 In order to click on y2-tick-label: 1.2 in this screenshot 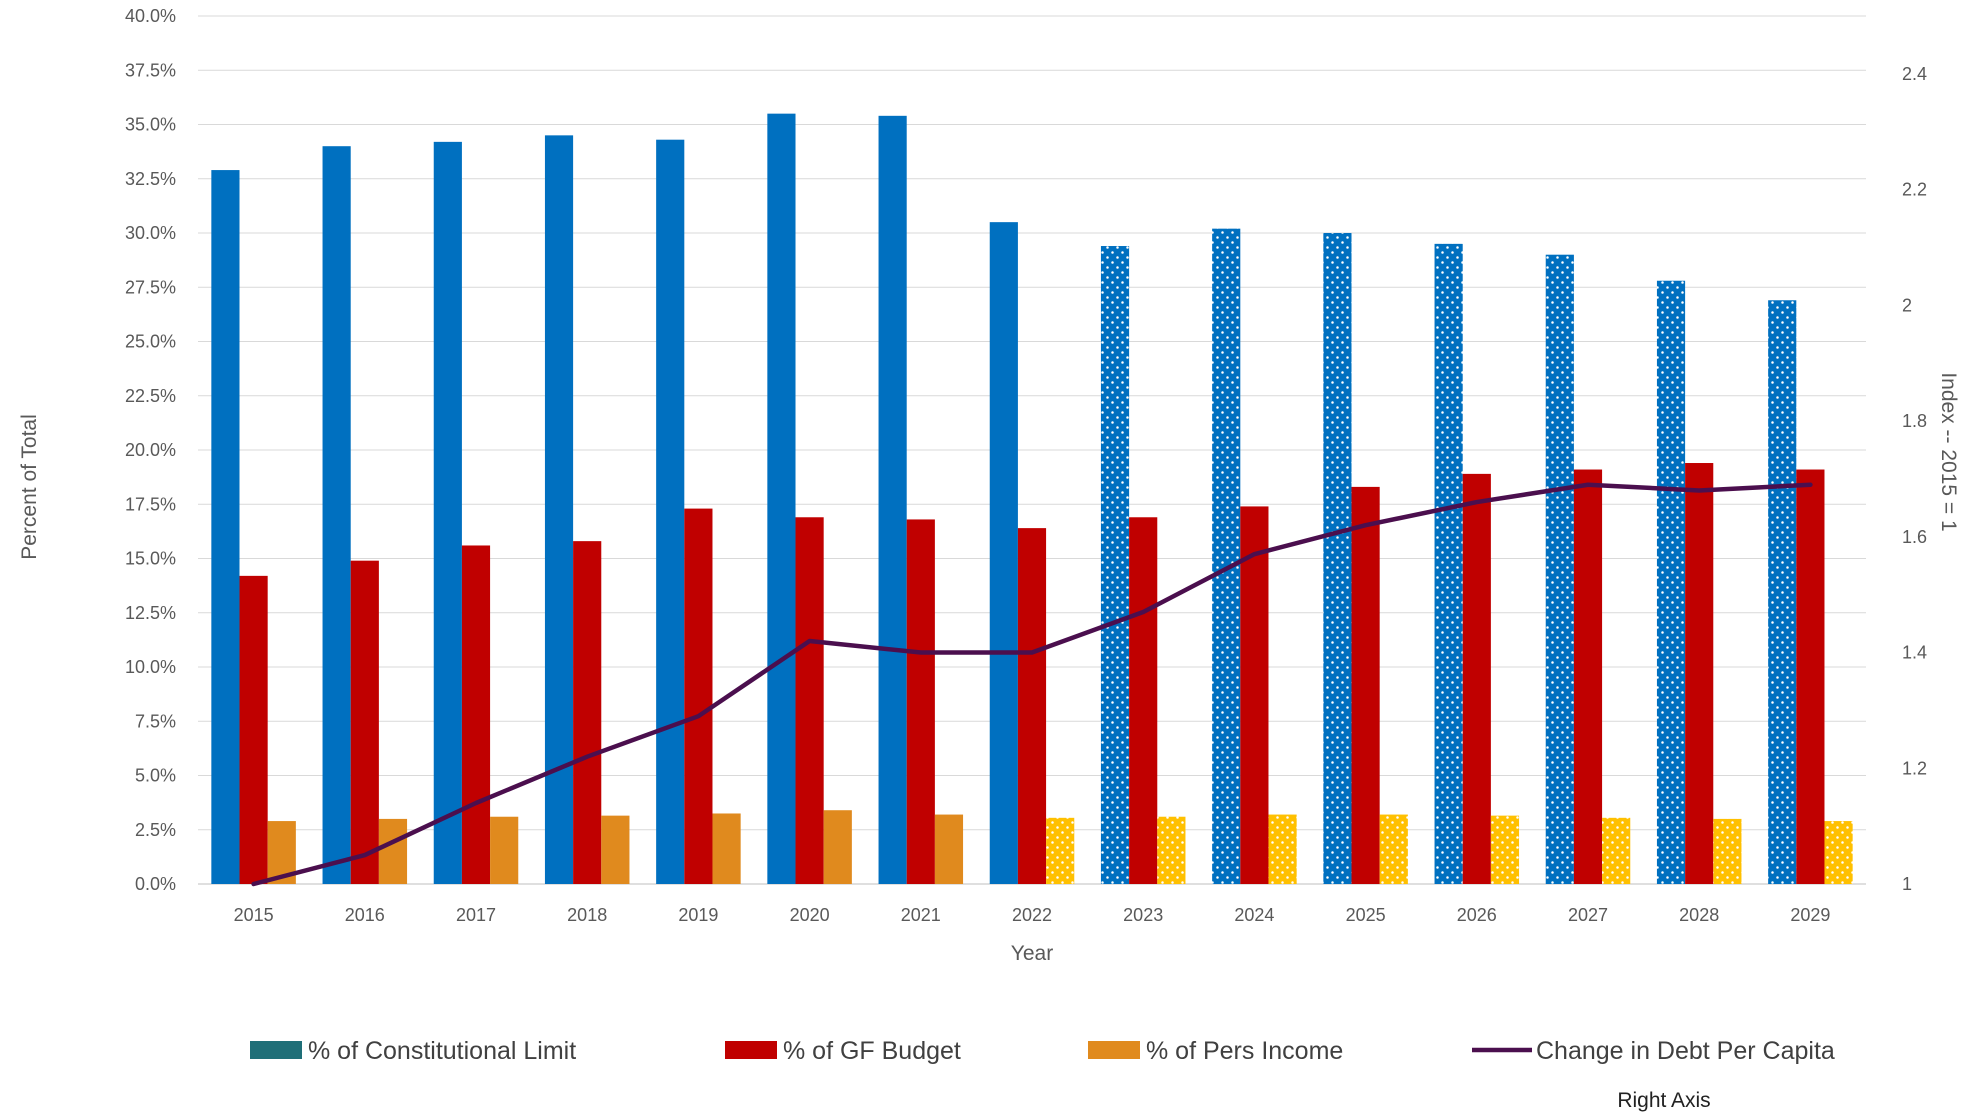, I will do `click(1914, 768)`.